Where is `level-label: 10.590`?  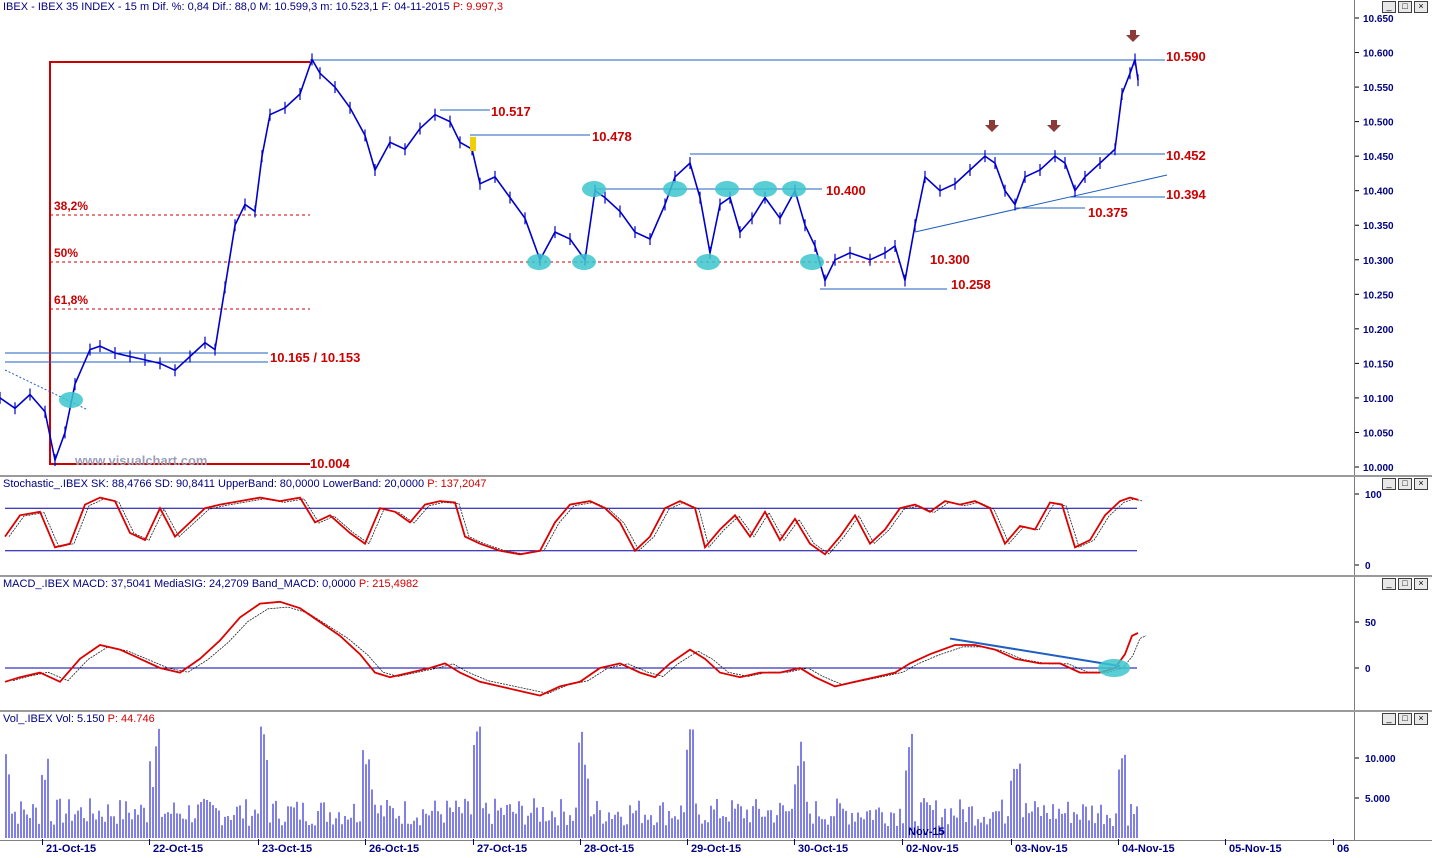 level-label: 10.590 is located at coordinates (1186, 56).